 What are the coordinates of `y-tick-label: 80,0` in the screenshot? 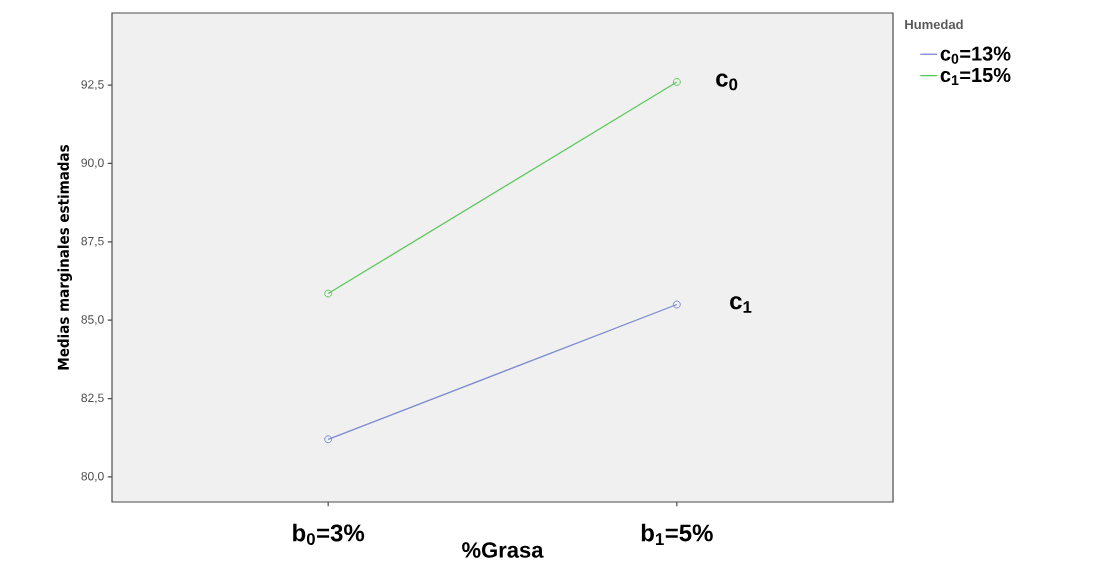 It's located at (92, 476).